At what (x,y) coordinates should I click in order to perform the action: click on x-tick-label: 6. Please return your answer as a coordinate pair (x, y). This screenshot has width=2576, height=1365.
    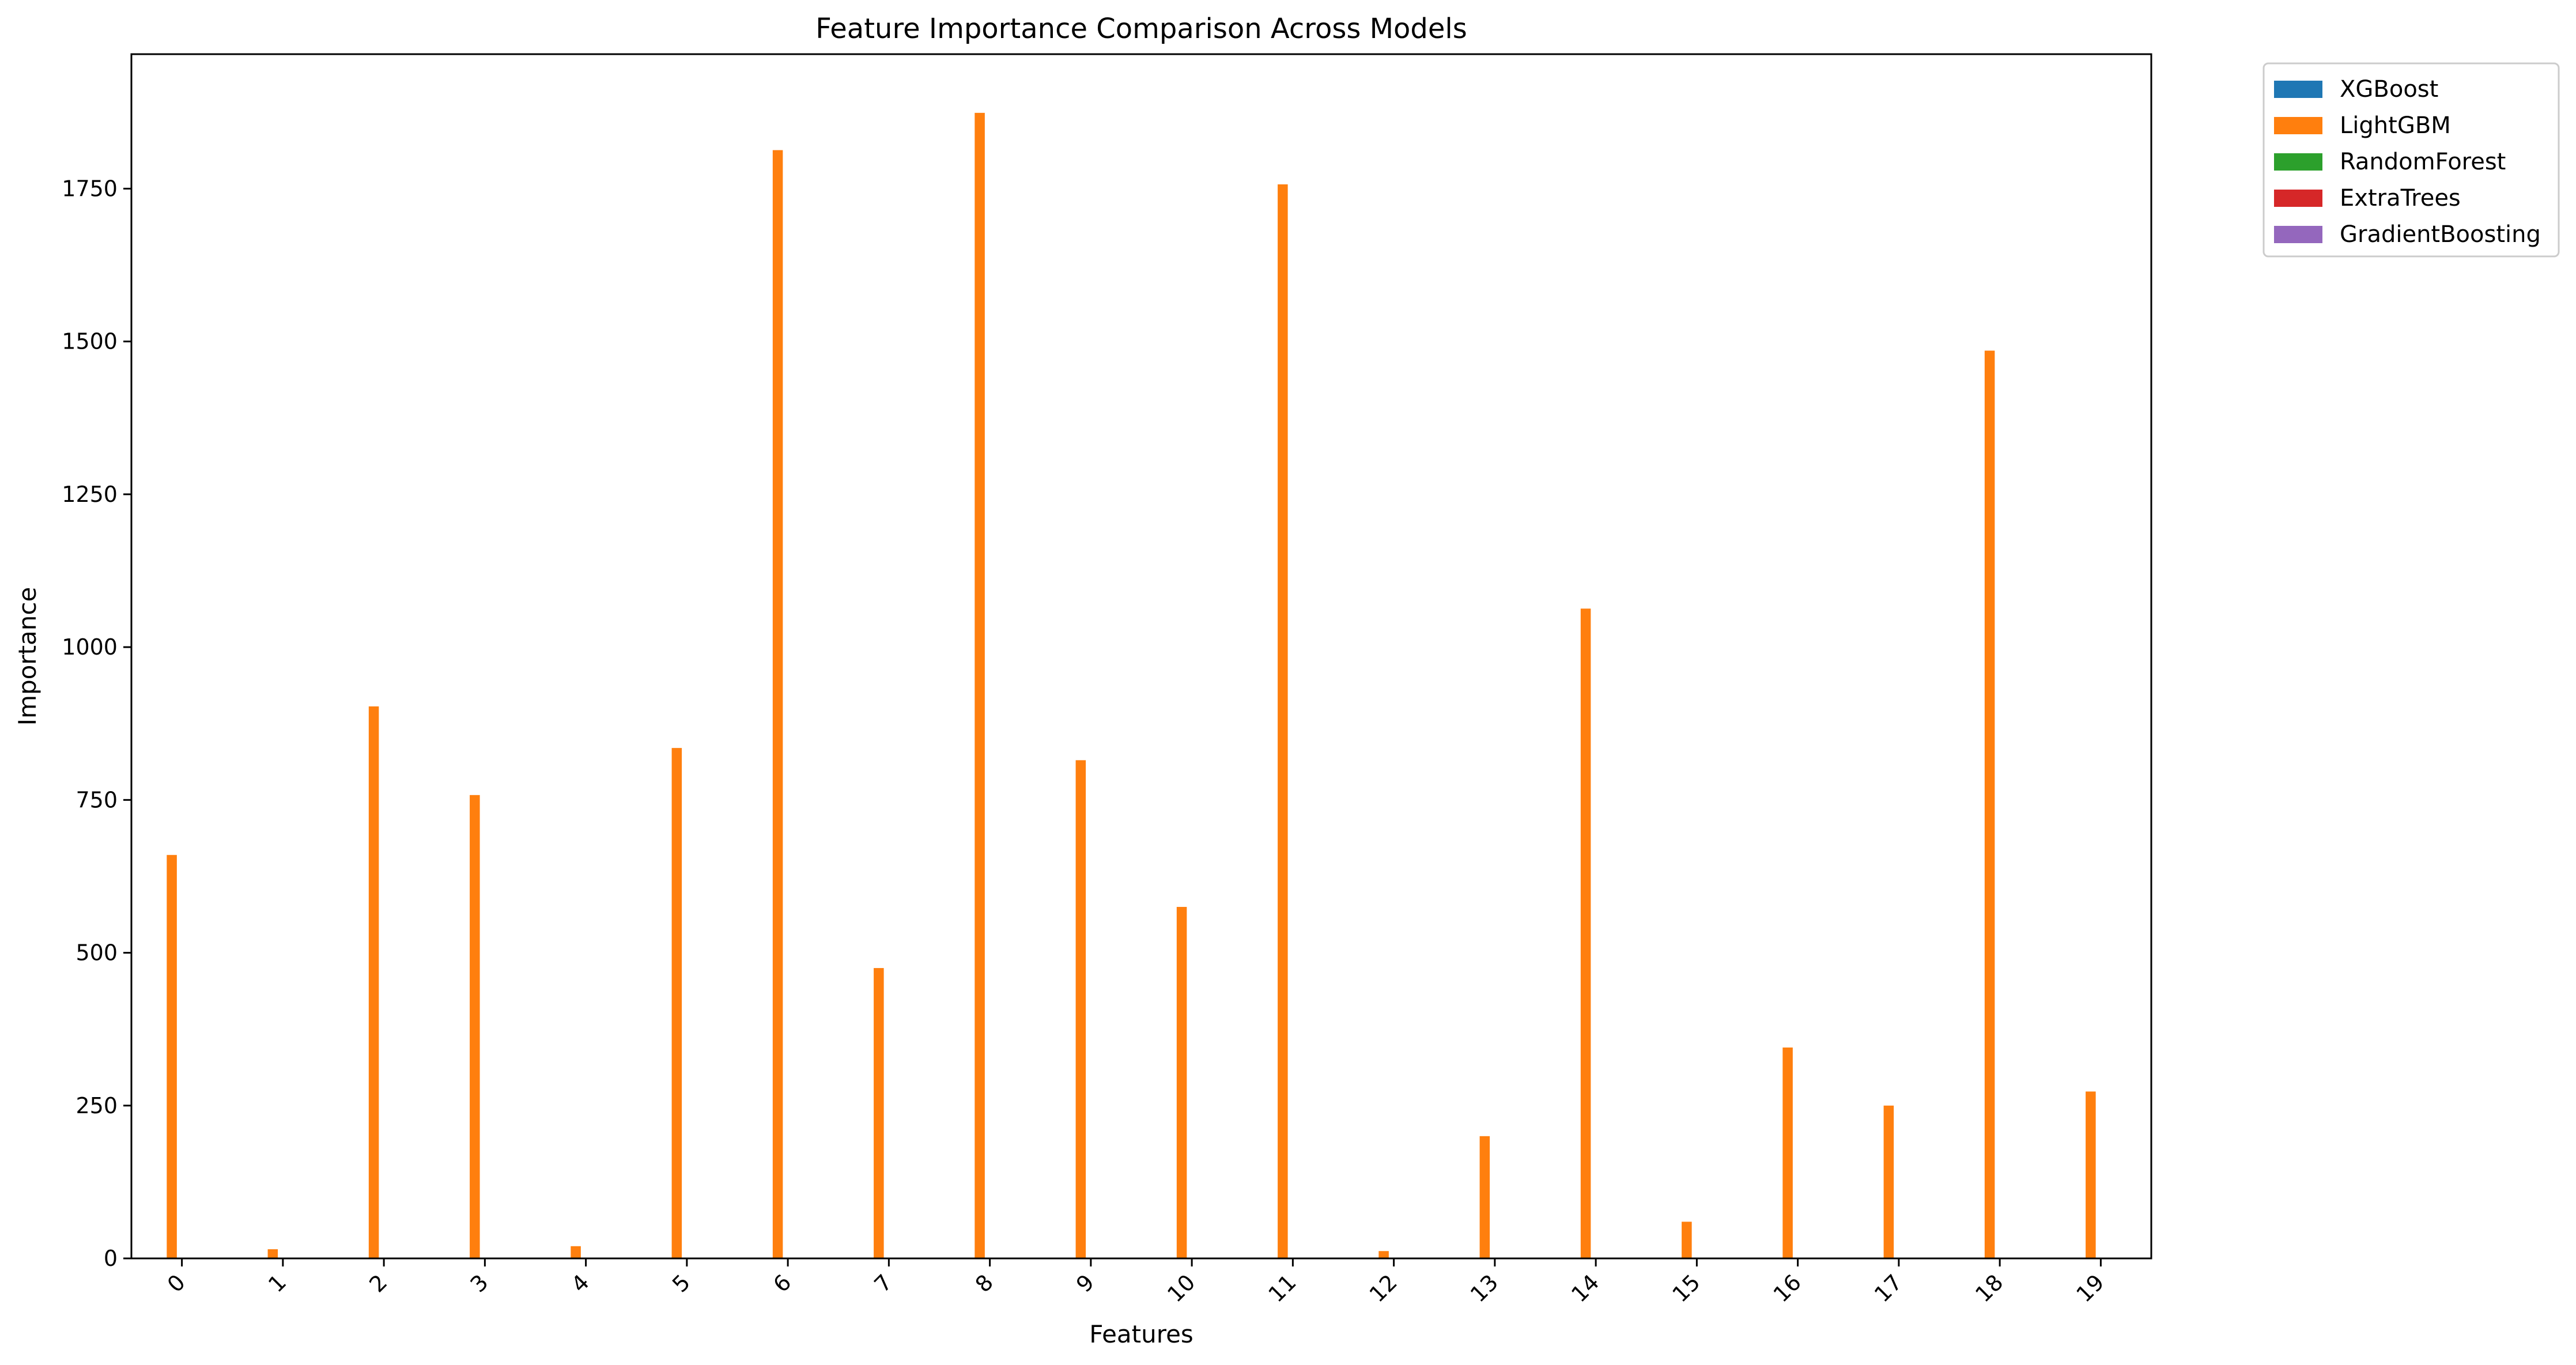
    Looking at the image, I should click on (782, 1283).